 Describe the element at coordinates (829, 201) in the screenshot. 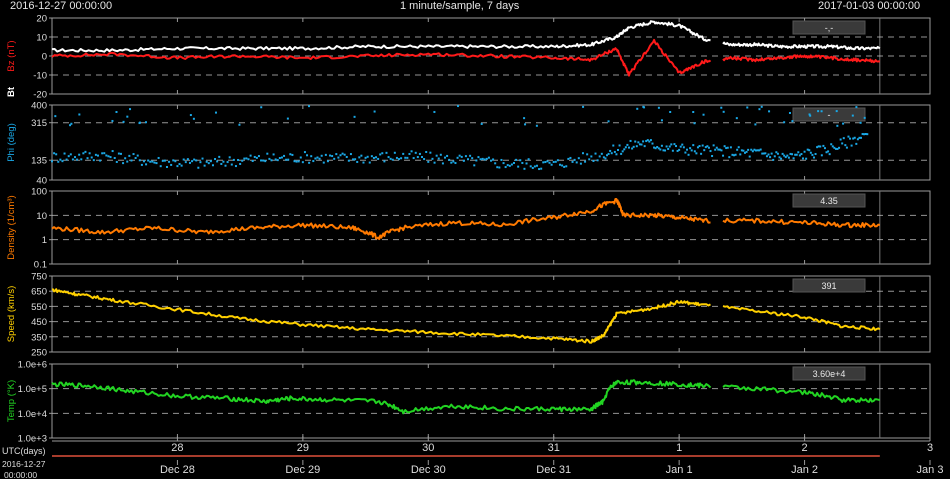

I see `readout-value: 4.35` at that location.